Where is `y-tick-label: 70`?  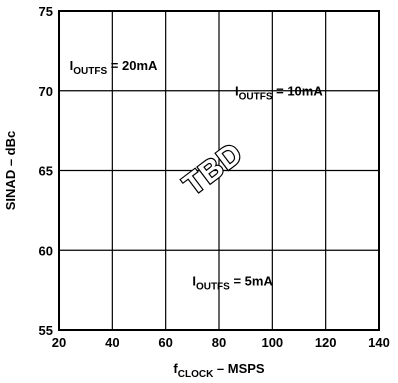
y-tick-label: 70 is located at coordinates (46, 91).